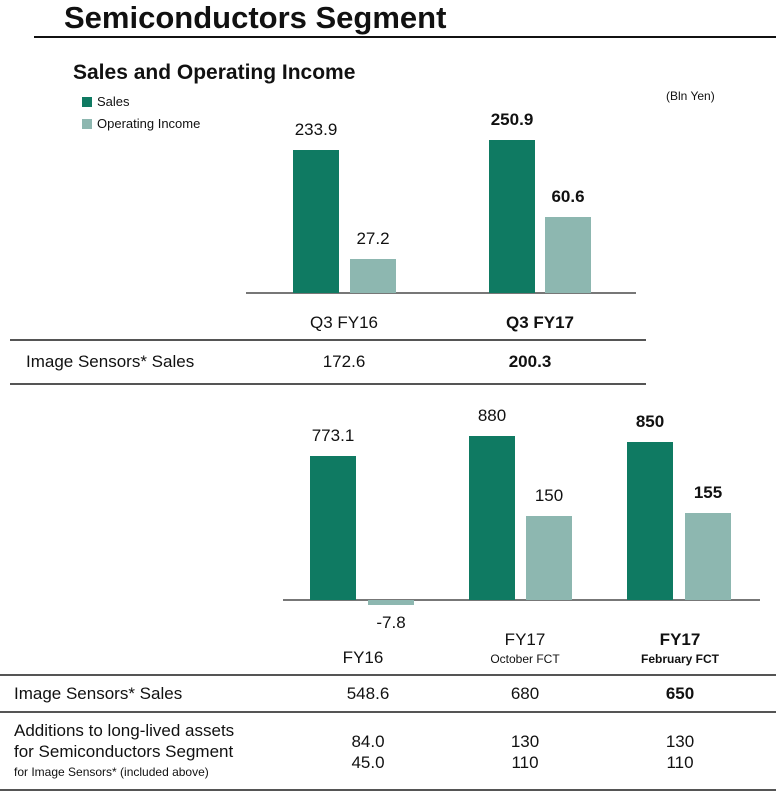 The height and width of the screenshot is (792, 776). I want to click on cell: 680, so click(525, 693).